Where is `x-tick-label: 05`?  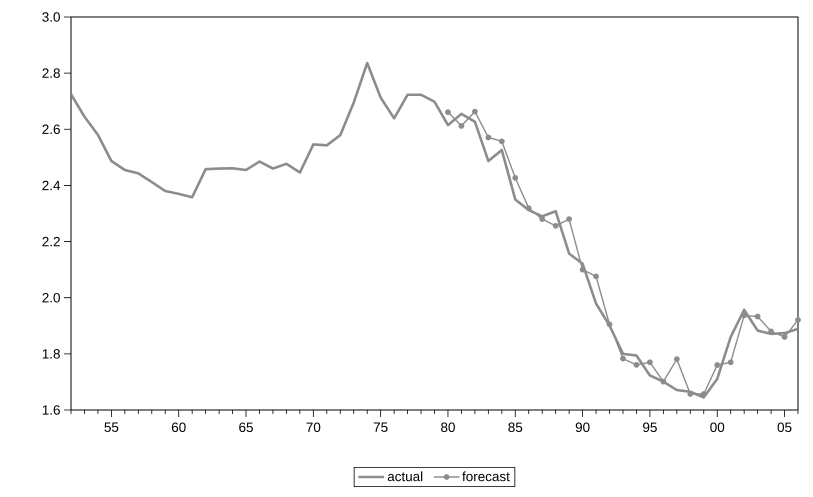 x-tick-label: 05 is located at coordinates (785, 427).